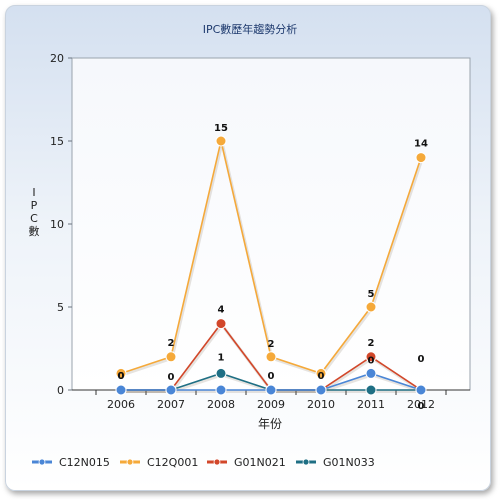  I want to click on legend-label-C12N015: C12N015, so click(84, 462).